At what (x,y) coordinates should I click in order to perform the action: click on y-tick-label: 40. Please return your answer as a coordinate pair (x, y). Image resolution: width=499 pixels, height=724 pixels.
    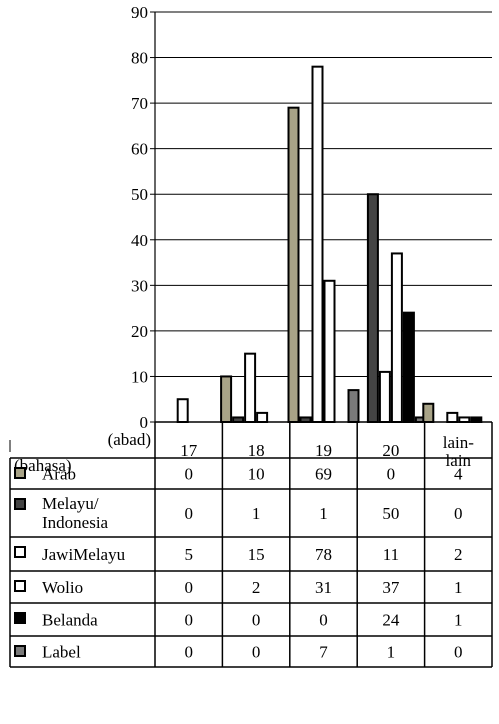
    Looking at the image, I should click on (139, 240).